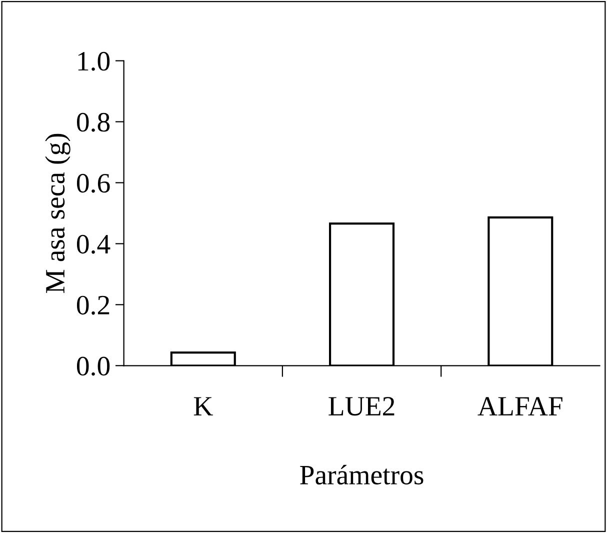  Describe the element at coordinates (57, 213) in the screenshot. I see `y-axis-title: M asa seca (g)` at that location.